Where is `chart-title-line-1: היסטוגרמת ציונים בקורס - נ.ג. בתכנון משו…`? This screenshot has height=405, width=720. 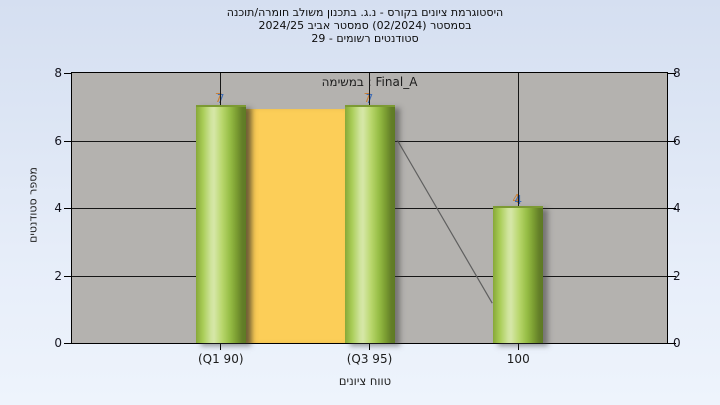
chart-title-line-1: היסטוגרמת ציונים בקורס - נ.ג. בתכנון משו… is located at coordinates (365, 12).